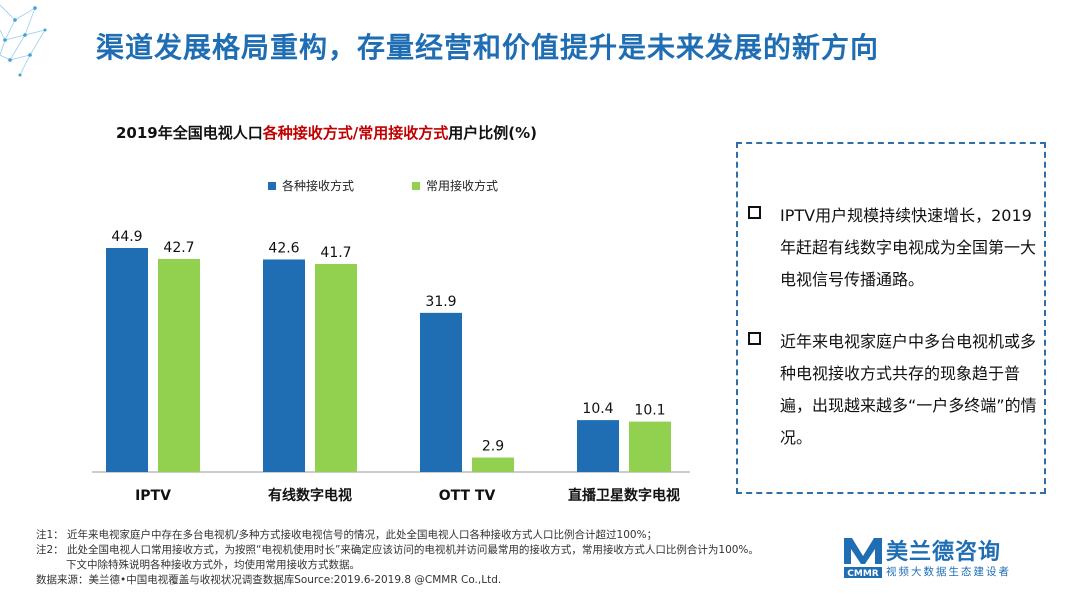  I want to click on data-label: 31.9, so click(440, 302).